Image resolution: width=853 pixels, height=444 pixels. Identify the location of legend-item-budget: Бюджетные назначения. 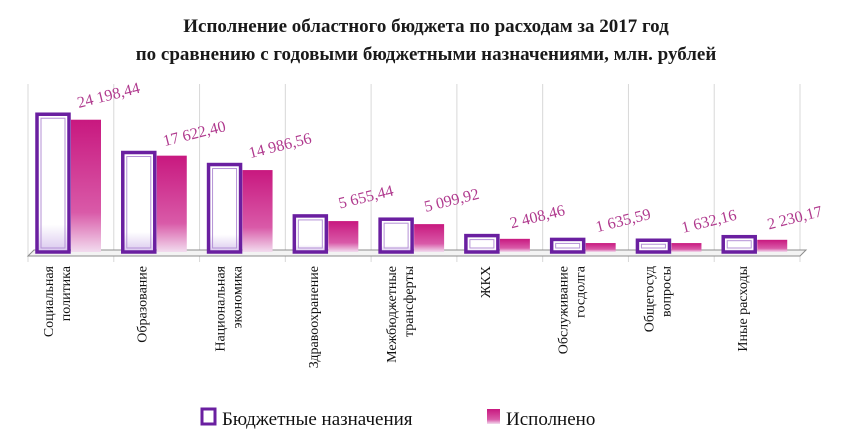
(306, 418).